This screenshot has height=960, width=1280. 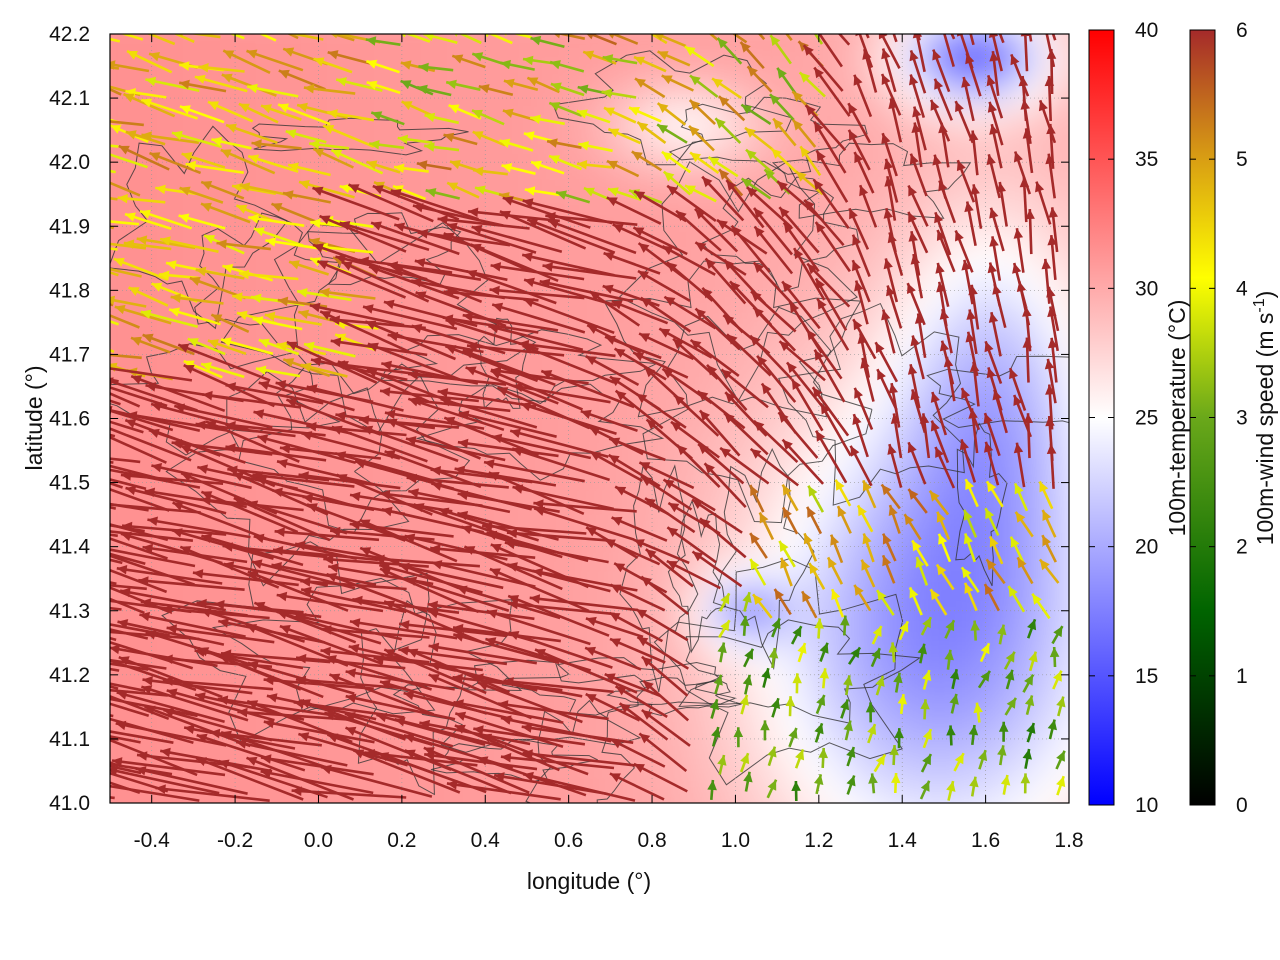 What do you see at coordinates (69, 803) in the screenshot?
I see `y-tick-label: 41.0` at bounding box center [69, 803].